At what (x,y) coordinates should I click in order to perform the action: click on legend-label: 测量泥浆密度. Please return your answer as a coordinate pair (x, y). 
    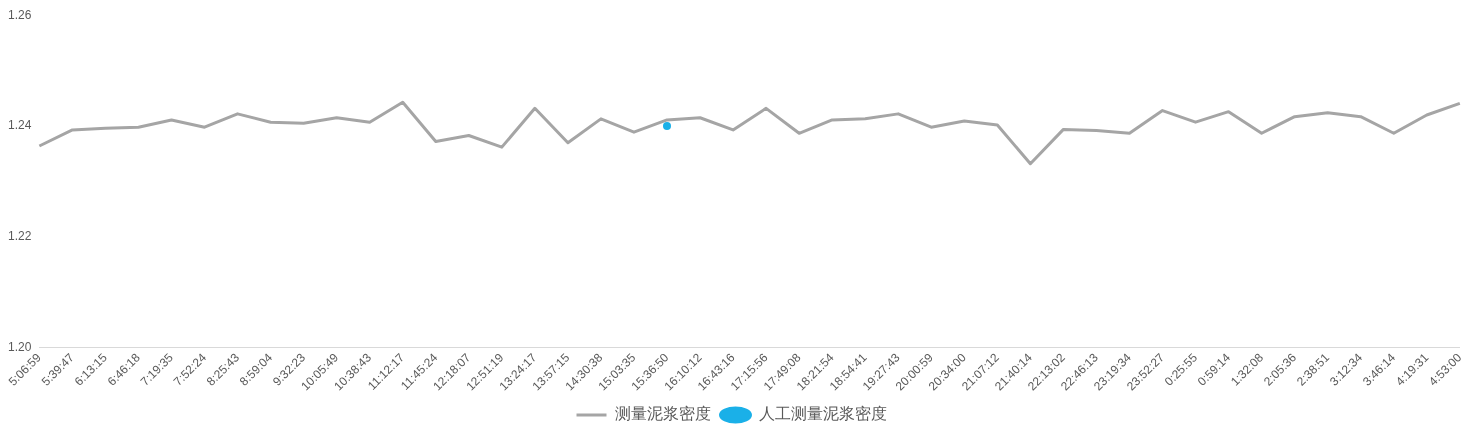
    Looking at the image, I should click on (662, 414).